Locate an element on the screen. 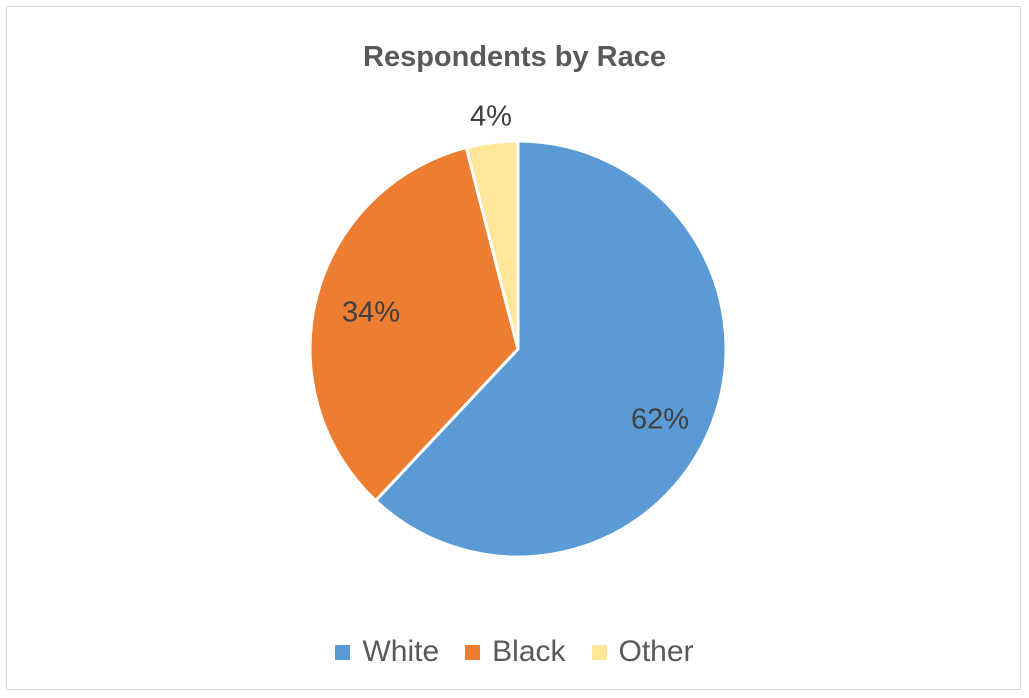  legend-label-white: White is located at coordinates (401, 651).